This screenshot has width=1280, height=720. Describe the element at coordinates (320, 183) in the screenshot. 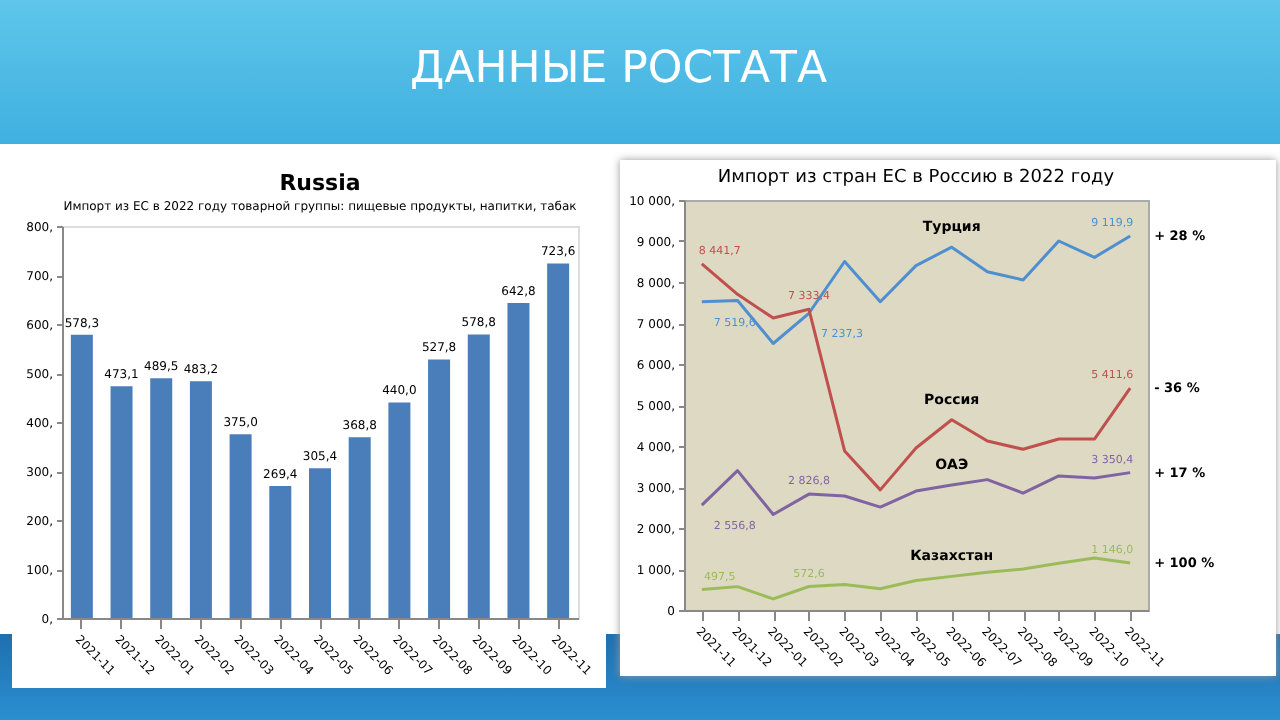

I see `chart-title: Russia` at that location.